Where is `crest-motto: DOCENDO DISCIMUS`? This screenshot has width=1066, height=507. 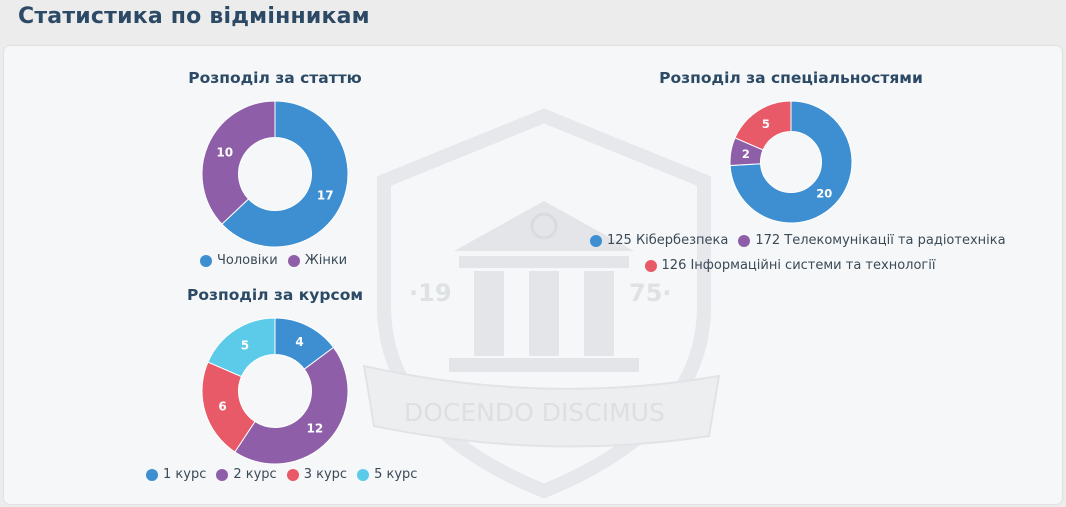
crest-motto: DOCENDO DISCIMUS is located at coordinates (534, 412).